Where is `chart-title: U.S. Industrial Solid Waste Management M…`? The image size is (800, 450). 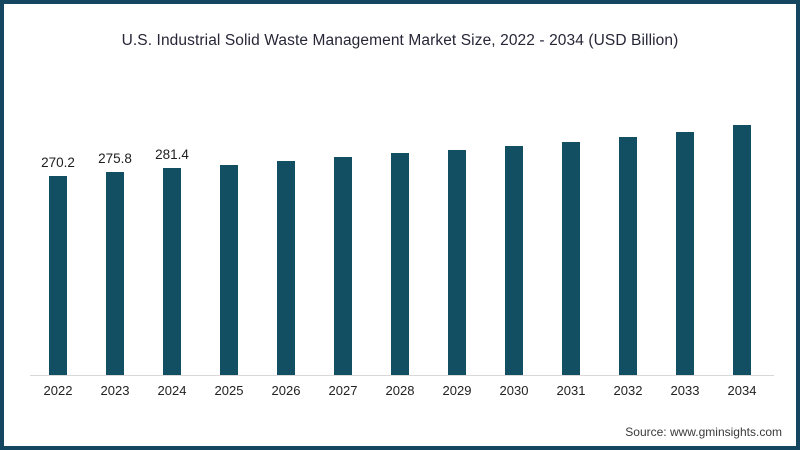 chart-title: U.S. Industrial Solid Waste Management M… is located at coordinates (400, 40).